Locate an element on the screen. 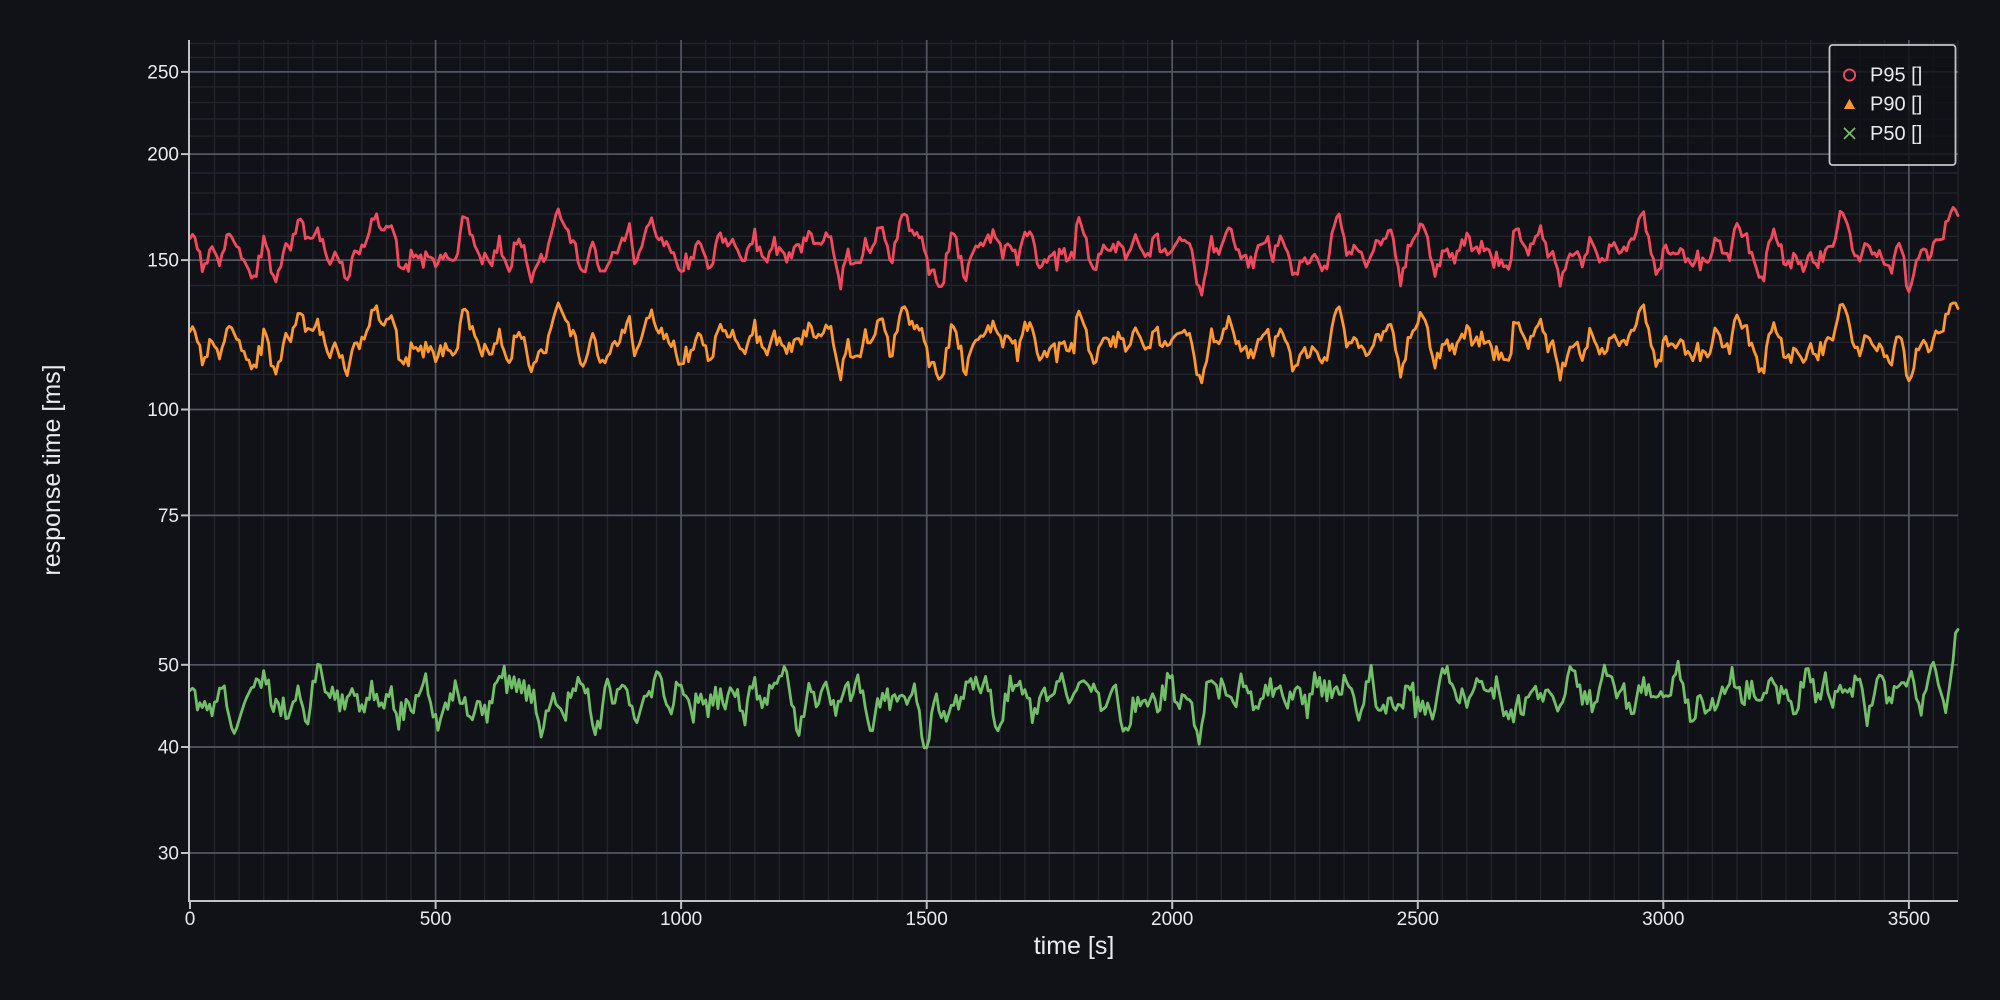  svg-text: P90 [] is located at coordinates (1896, 105).